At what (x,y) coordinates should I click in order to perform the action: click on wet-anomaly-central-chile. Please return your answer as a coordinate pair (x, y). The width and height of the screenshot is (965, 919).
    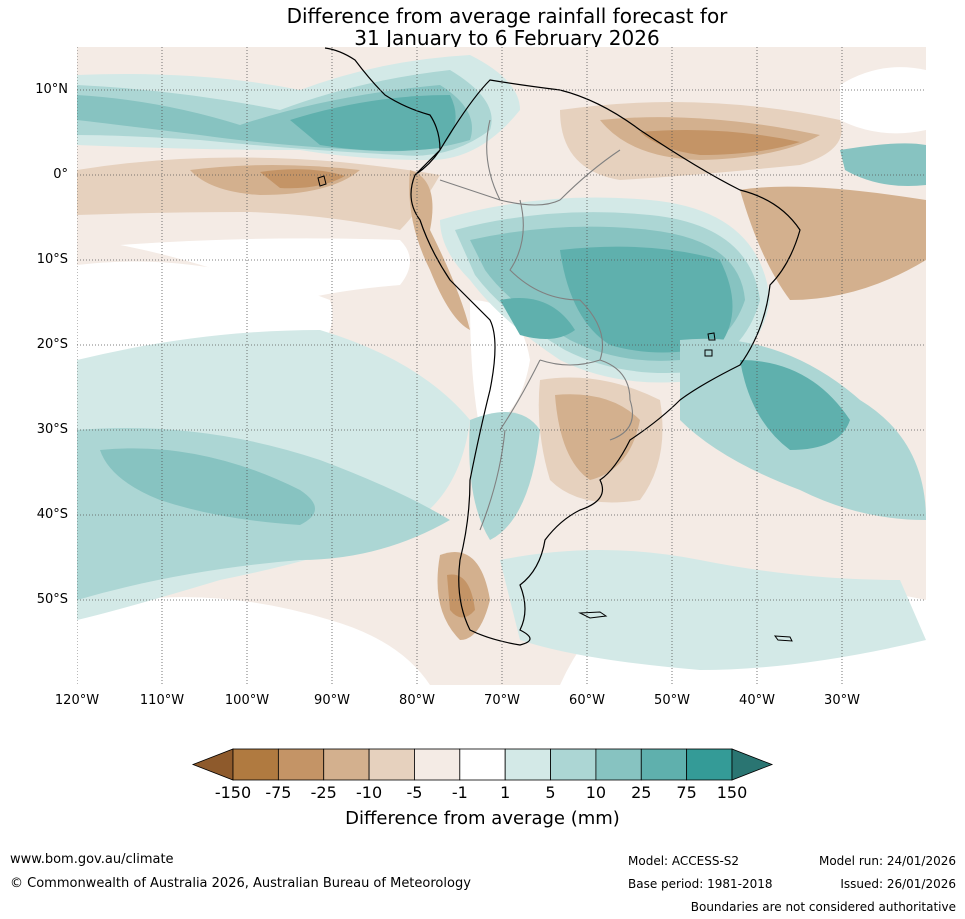
    Looking at the image, I should click on (504, 476).